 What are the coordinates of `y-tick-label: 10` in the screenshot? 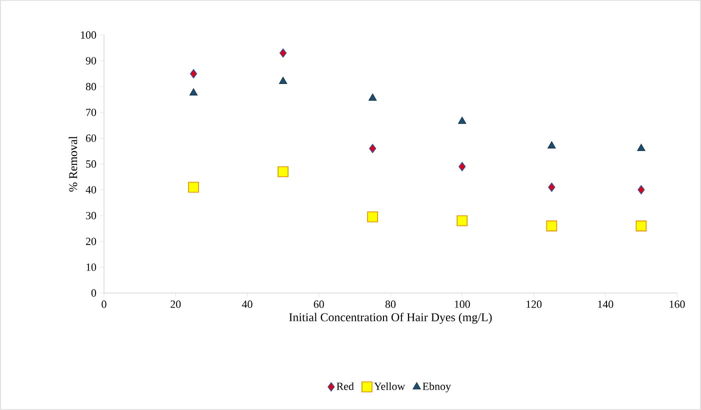 It's located at (91, 267).